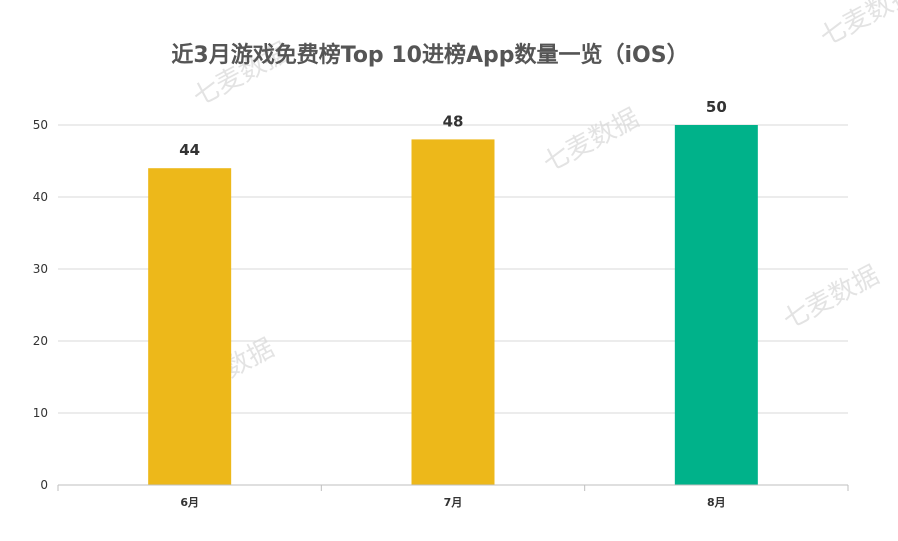  I want to click on value-labels-group: 44 48 50, so click(453, 128).